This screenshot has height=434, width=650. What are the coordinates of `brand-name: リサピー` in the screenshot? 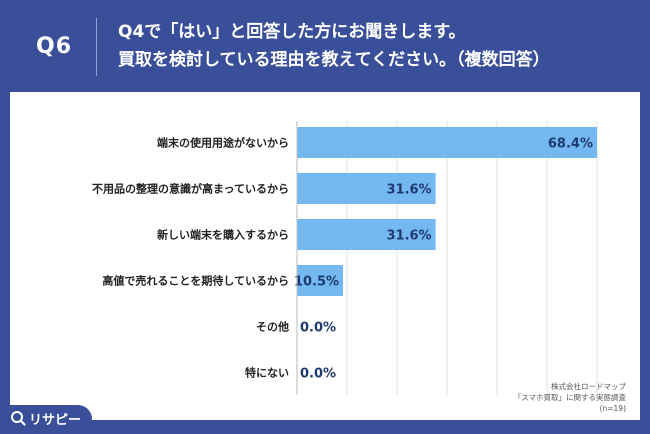 It's located at (55, 420).